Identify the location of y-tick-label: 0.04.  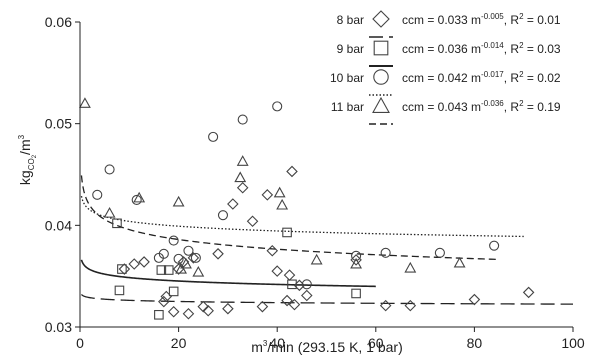
(58, 225).